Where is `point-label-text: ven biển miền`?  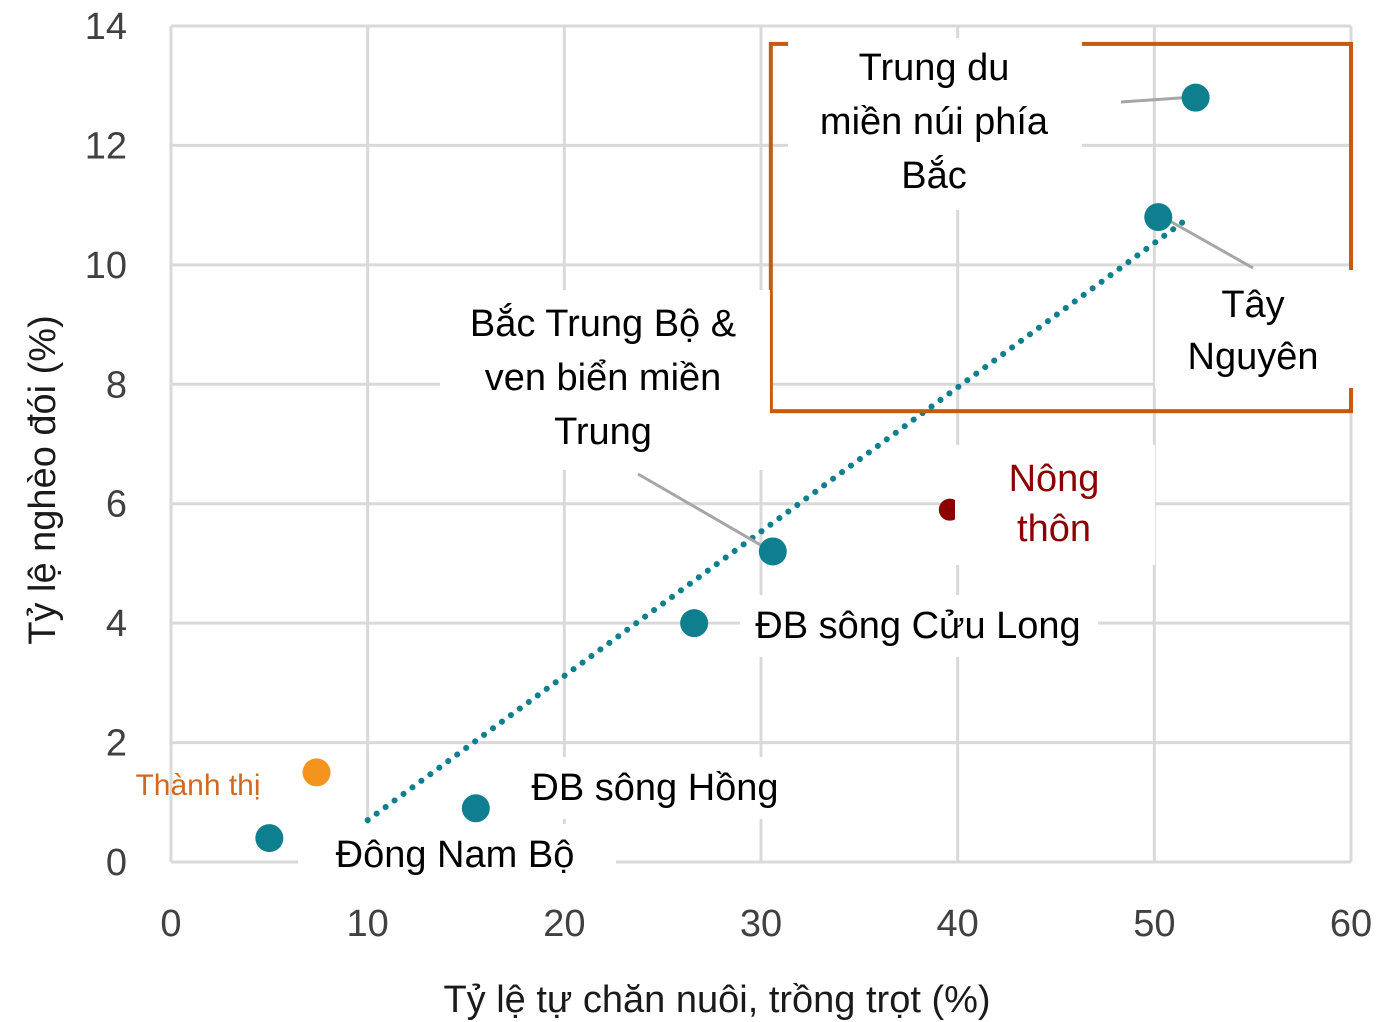
point-label-text: ven biển miền is located at coordinates (603, 378).